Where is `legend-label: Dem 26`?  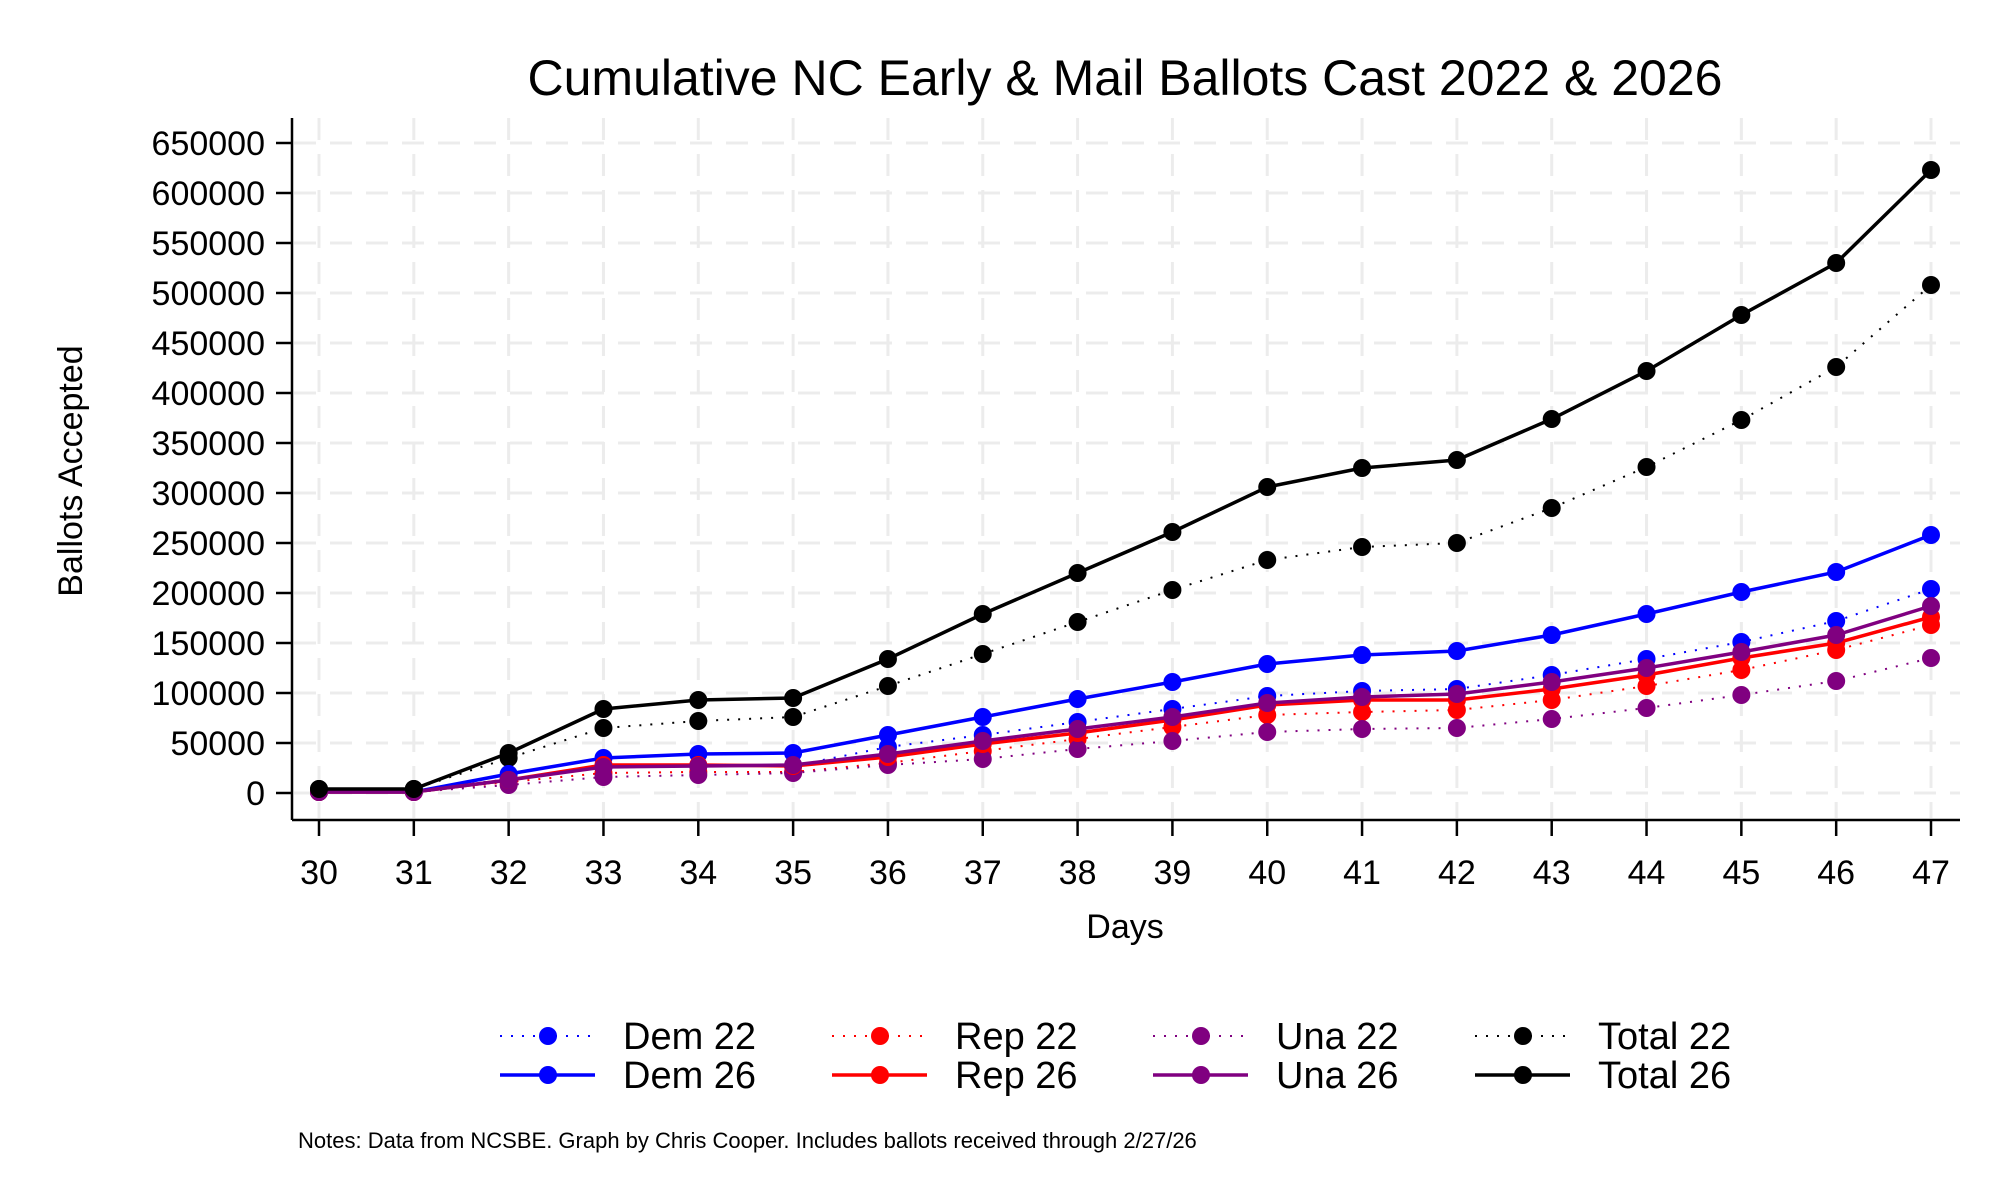
legend-label: Dem 26 is located at coordinates (689, 1076).